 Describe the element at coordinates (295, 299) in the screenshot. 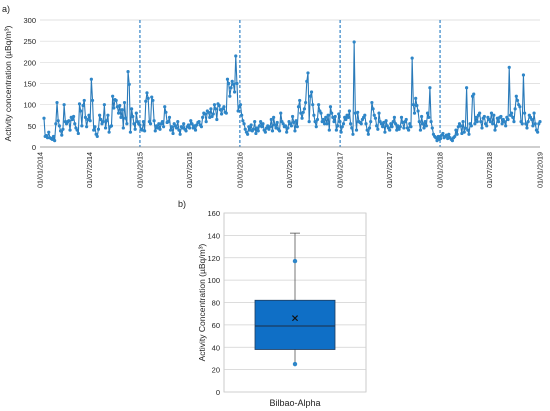

I see `box` at that location.